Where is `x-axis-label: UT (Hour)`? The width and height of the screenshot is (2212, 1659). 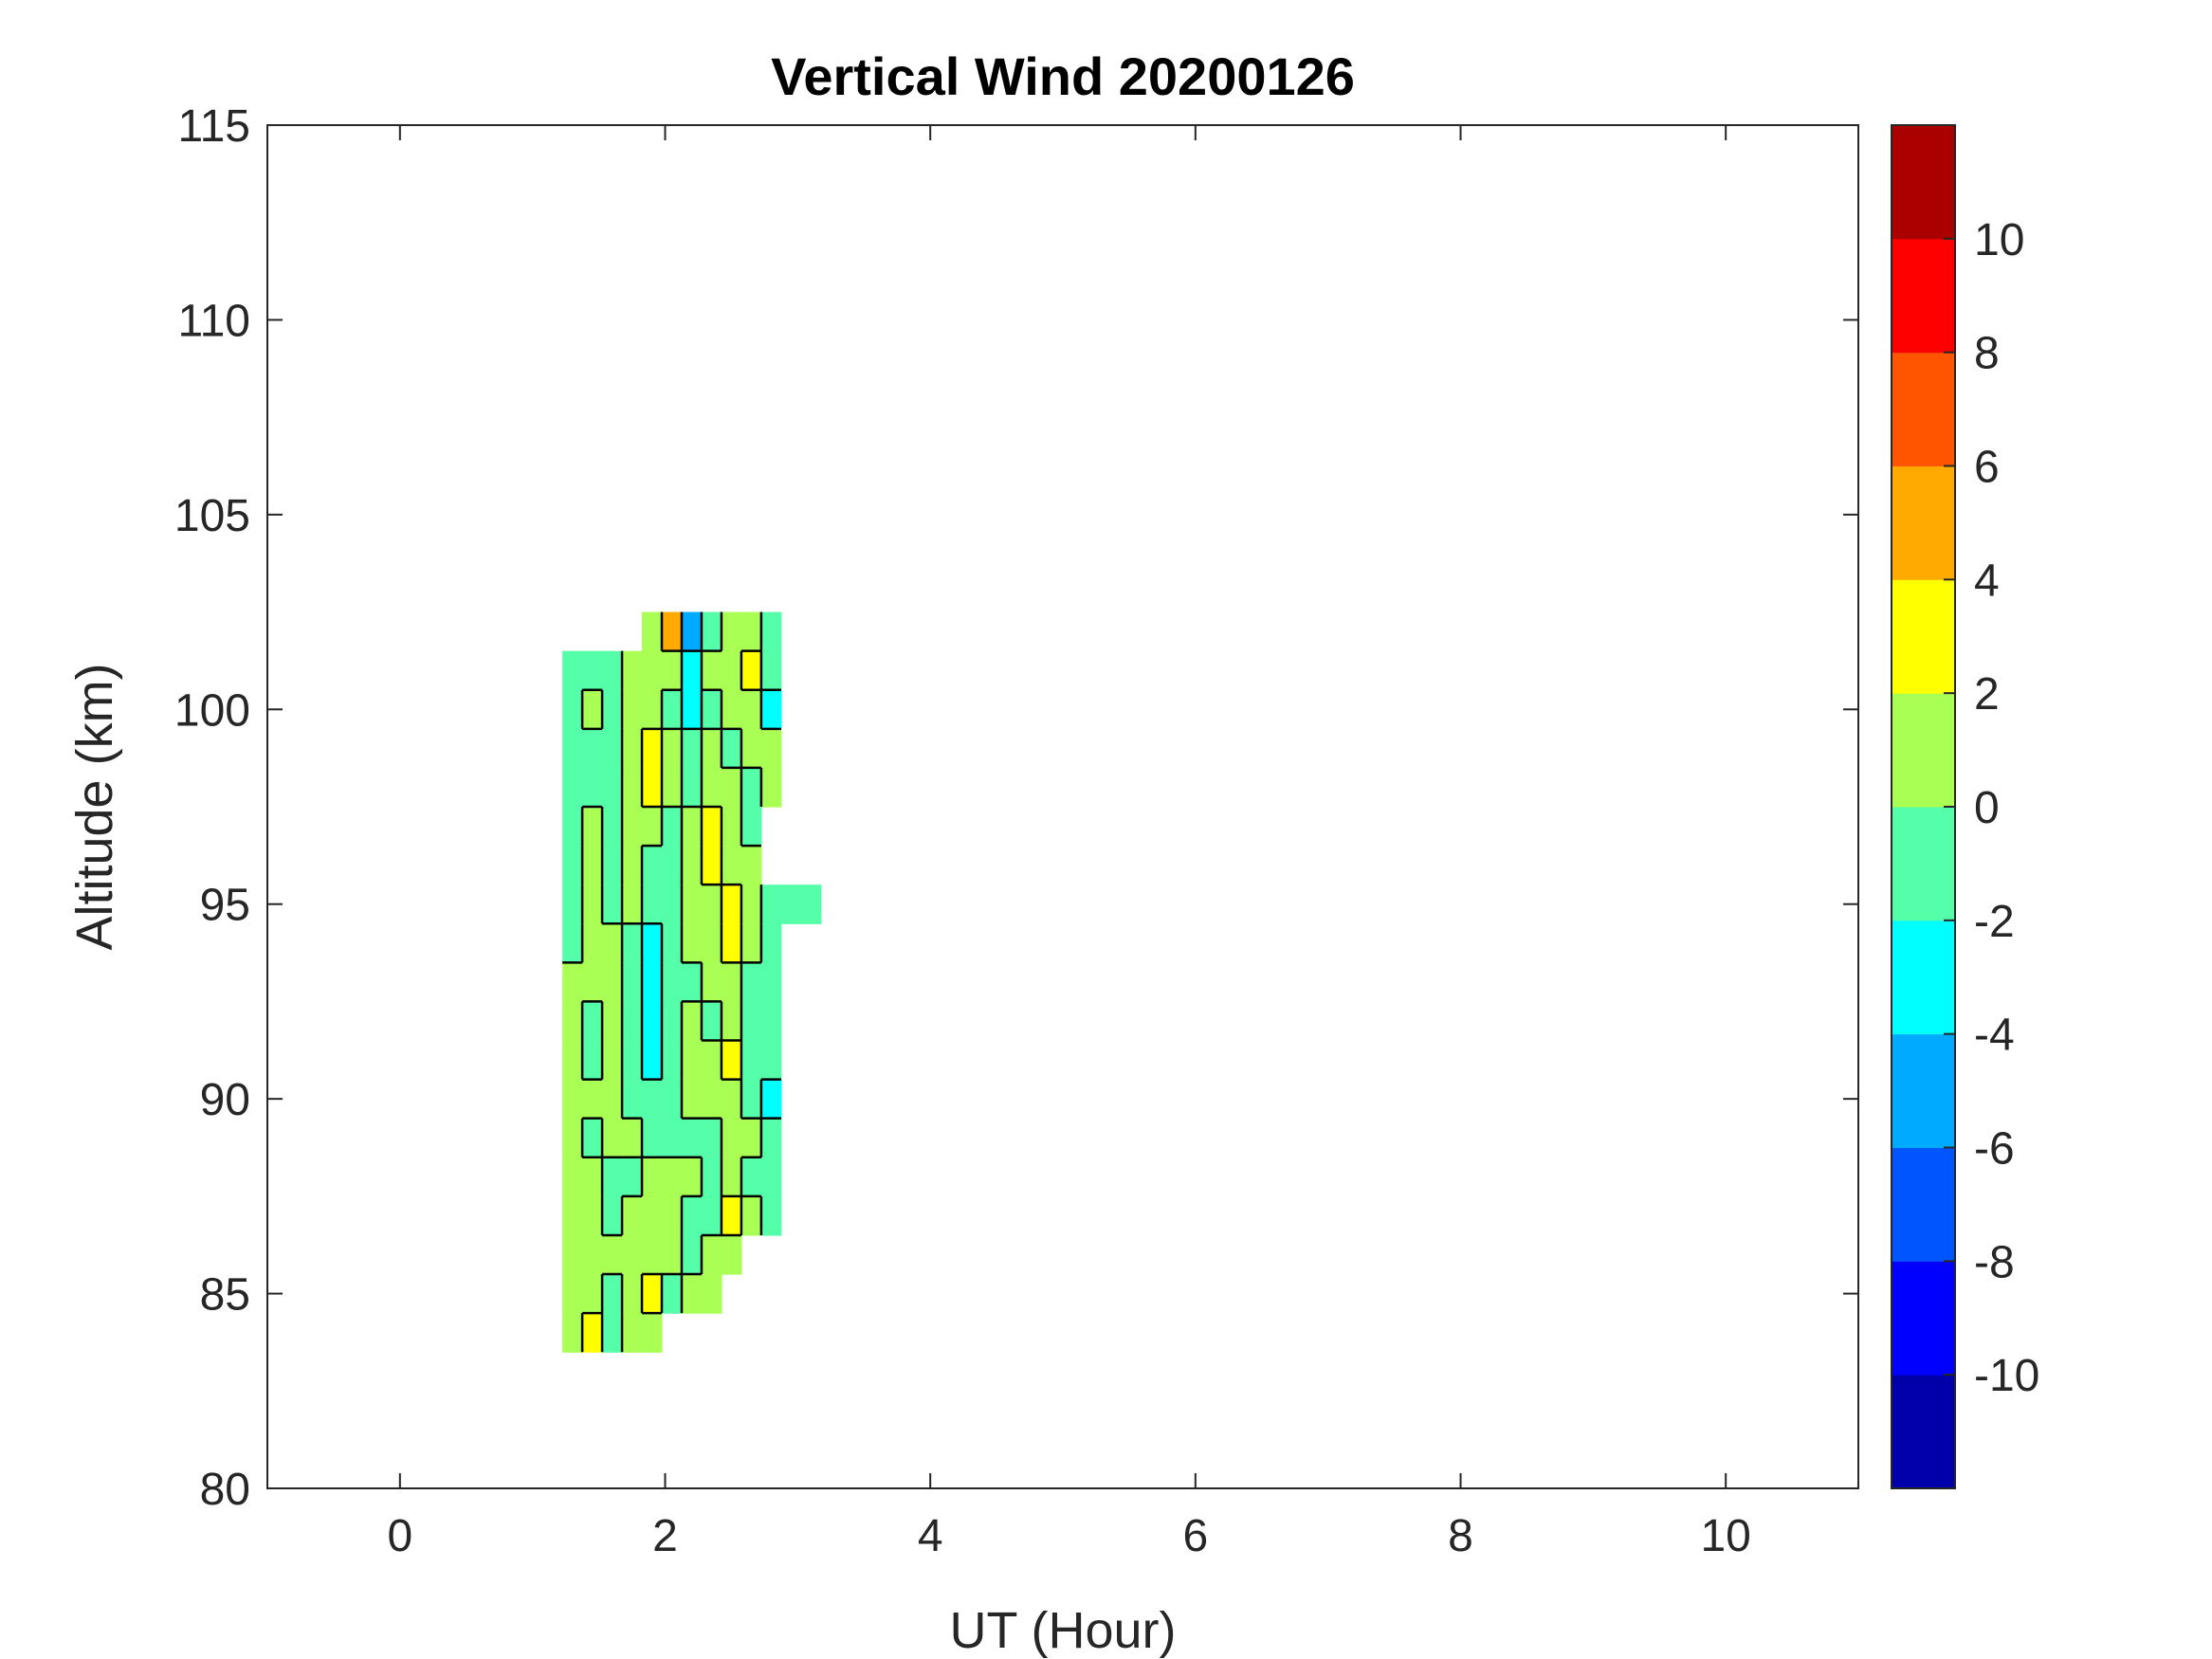
x-axis-label: UT (Hour) is located at coordinates (1062, 1630).